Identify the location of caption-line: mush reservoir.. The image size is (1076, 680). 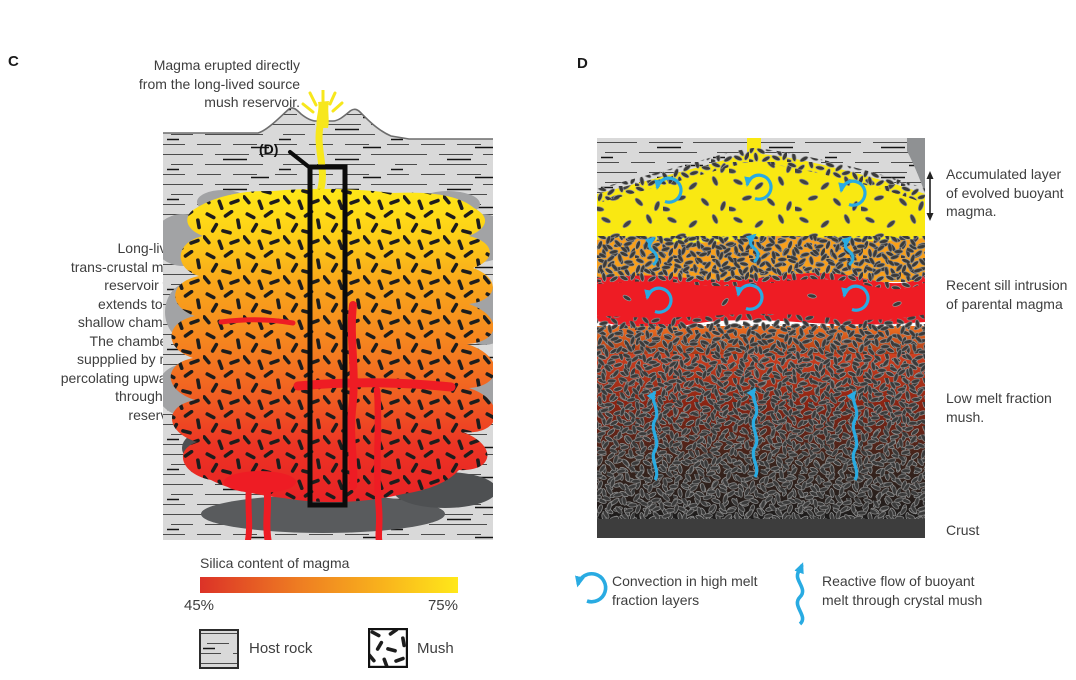
(252, 102).